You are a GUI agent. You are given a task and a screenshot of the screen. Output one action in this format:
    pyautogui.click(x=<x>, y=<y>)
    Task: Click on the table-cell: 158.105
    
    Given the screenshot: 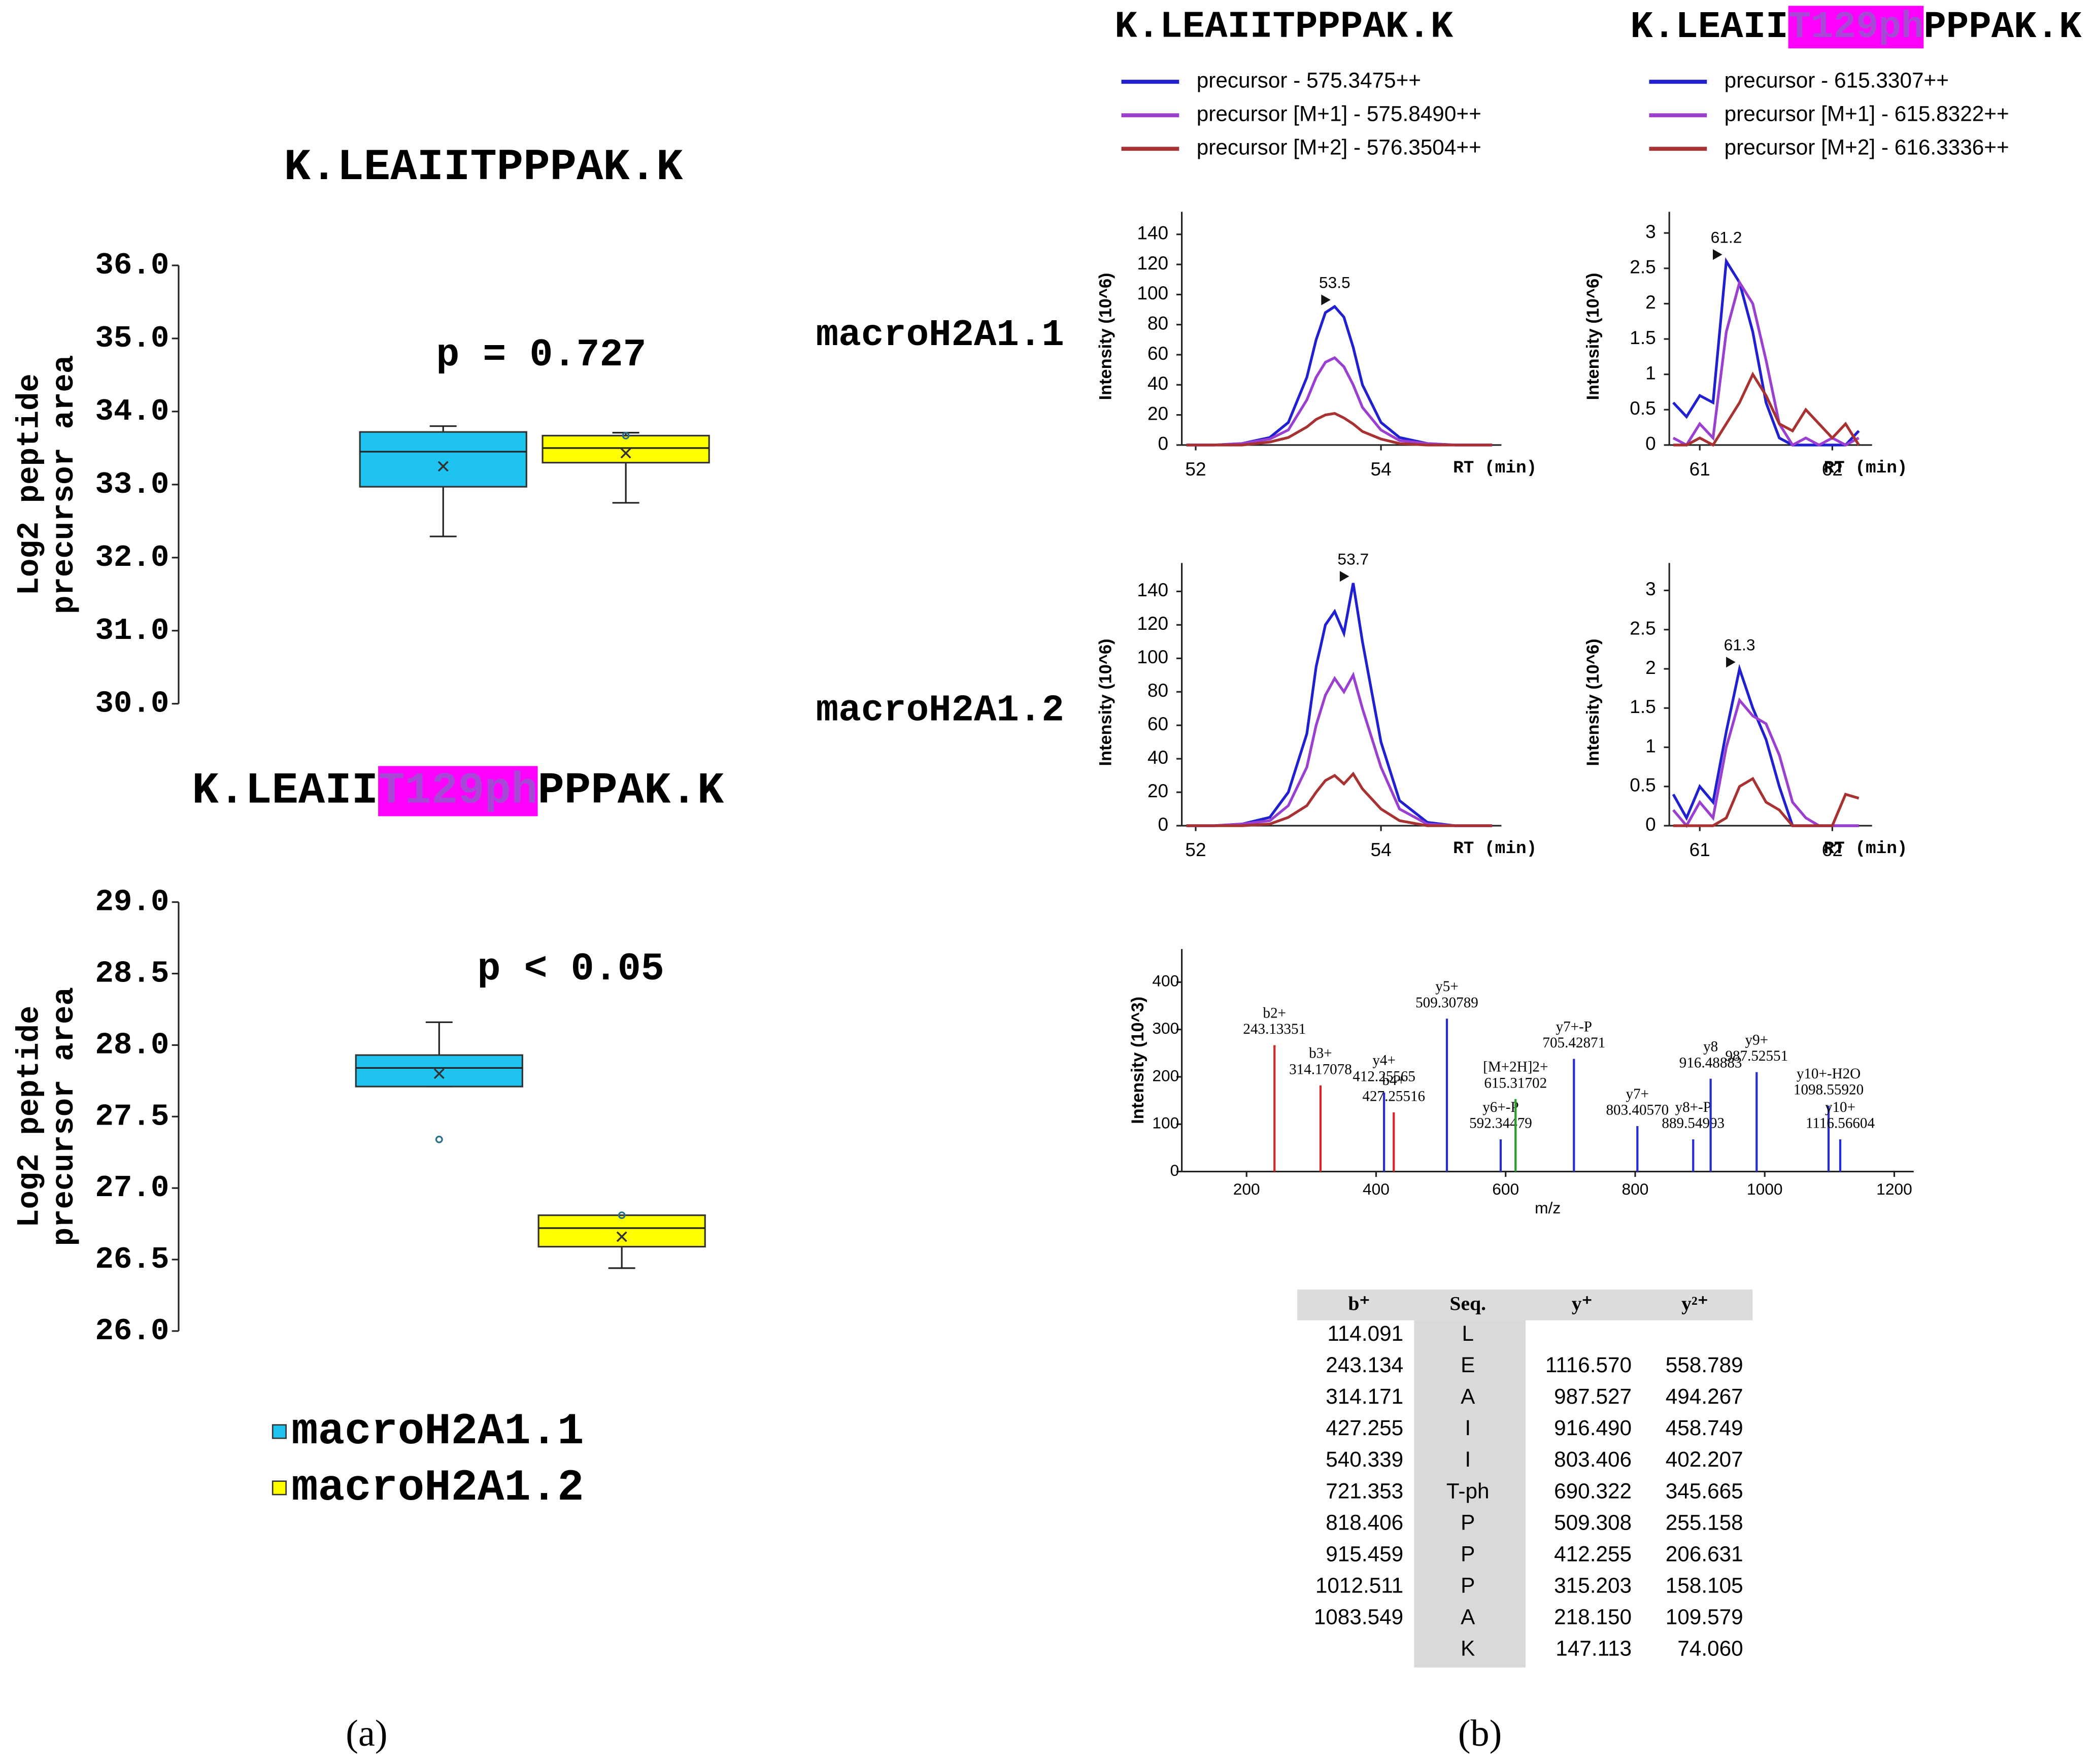 What is the action you would take?
    pyautogui.click(x=1704, y=1586)
    